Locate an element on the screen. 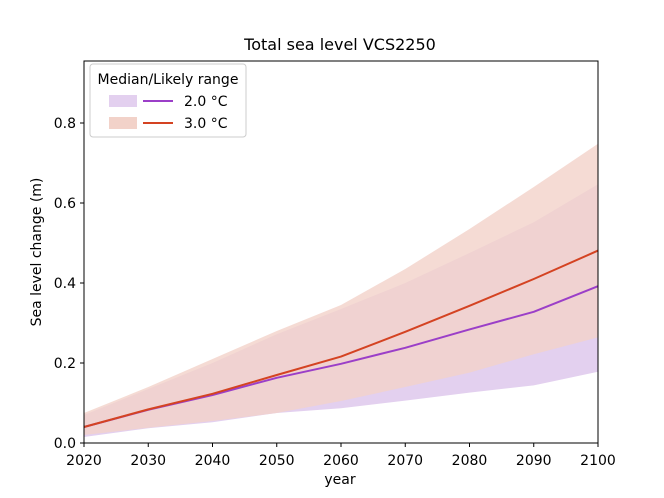 The width and height of the screenshot is (664, 498). chart-title: Total sea level VCS2250 is located at coordinates (339, 44).